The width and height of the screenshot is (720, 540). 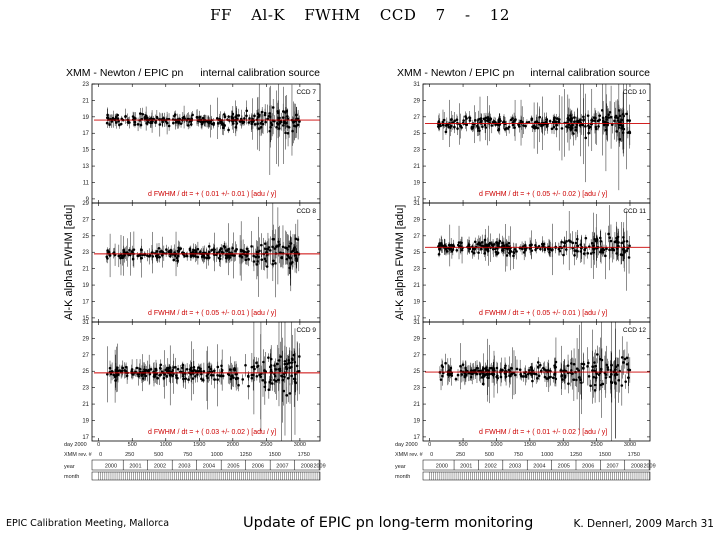 What do you see at coordinates (388, 523) in the screenshot?
I see `footer-talk-title: Update of EPIC pn long-term monitoring` at bounding box center [388, 523].